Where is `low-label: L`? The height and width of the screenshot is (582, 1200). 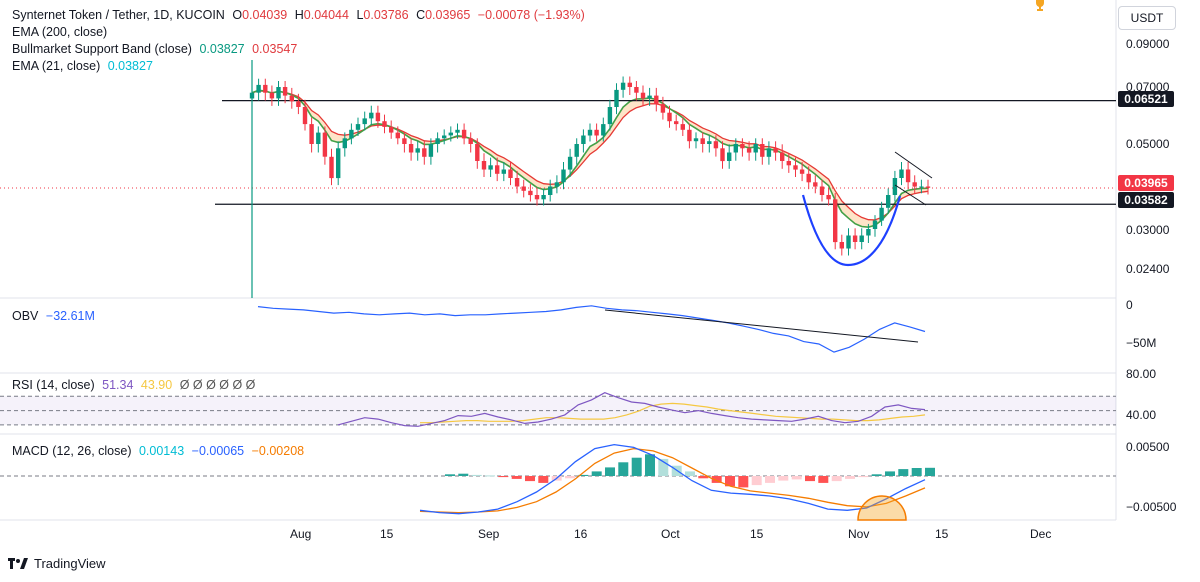 low-label: L is located at coordinates (360, 15).